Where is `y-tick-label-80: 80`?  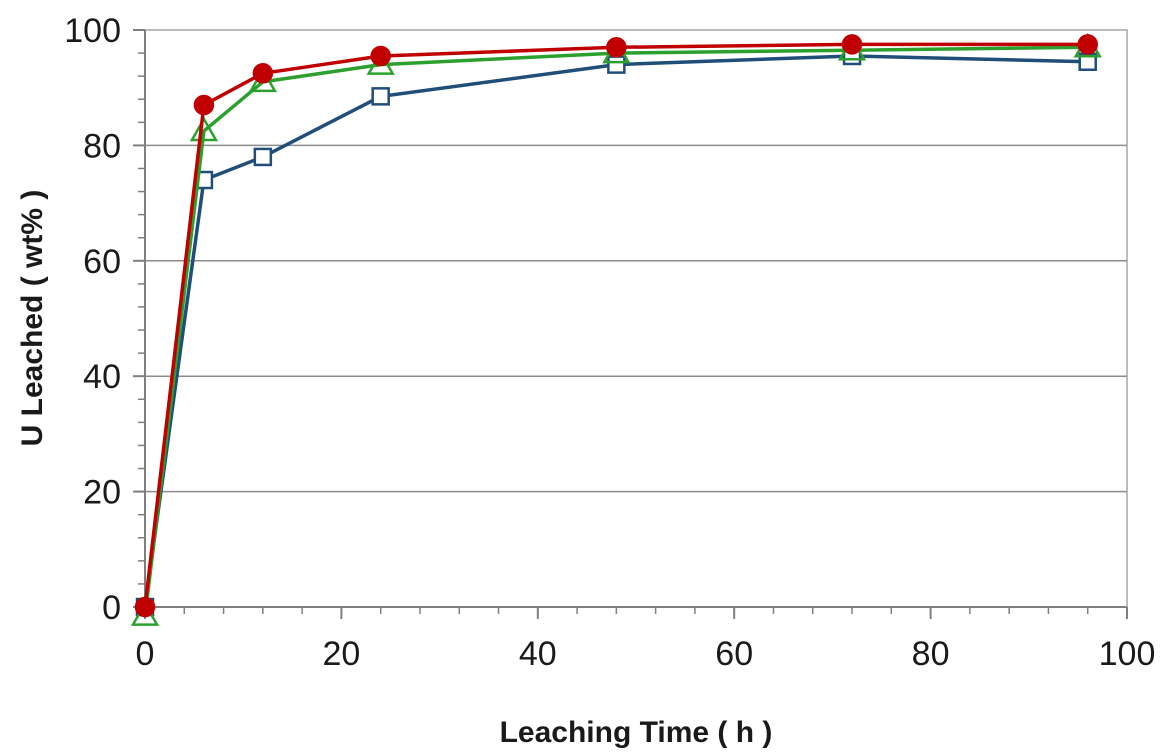 y-tick-label-80: 80 is located at coordinates (102, 146).